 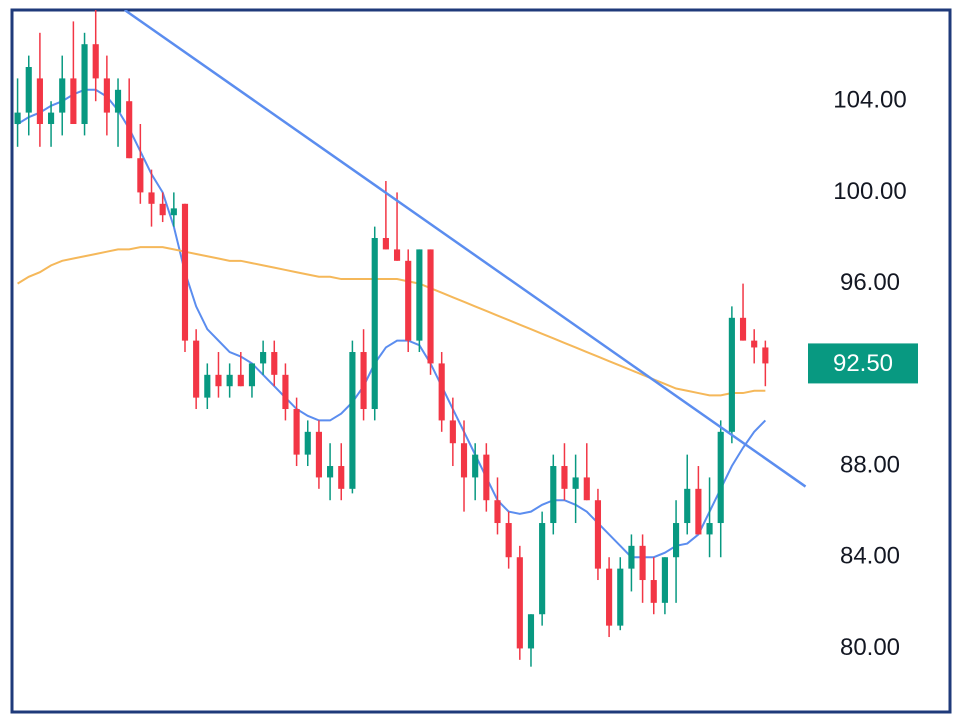 What do you see at coordinates (869, 191) in the screenshot?
I see `y-tick-label: 100.00` at bounding box center [869, 191].